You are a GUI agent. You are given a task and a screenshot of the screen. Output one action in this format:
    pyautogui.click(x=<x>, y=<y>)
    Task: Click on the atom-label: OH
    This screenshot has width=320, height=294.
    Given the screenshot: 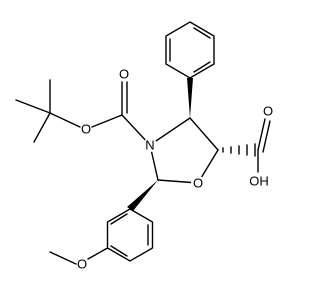 What is the action you would take?
    pyautogui.click(x=259, y=181)
    